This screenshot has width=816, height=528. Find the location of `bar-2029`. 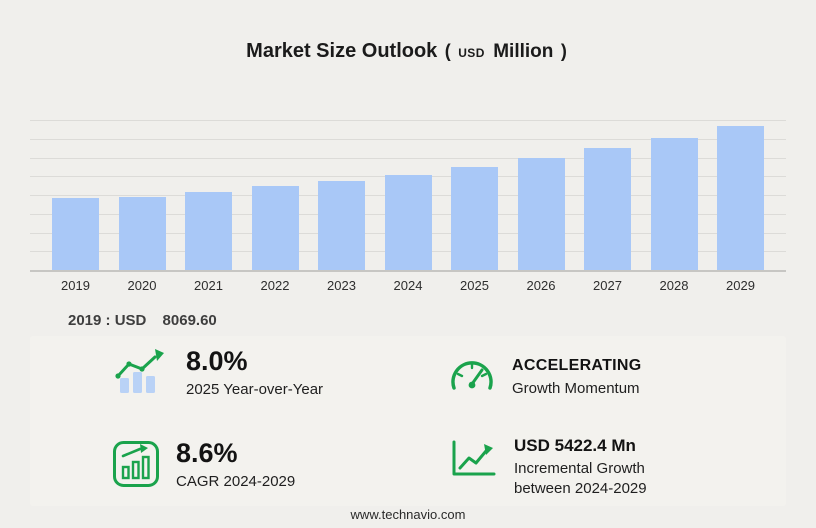

bar-2029 is located at coordinates (740, 198).